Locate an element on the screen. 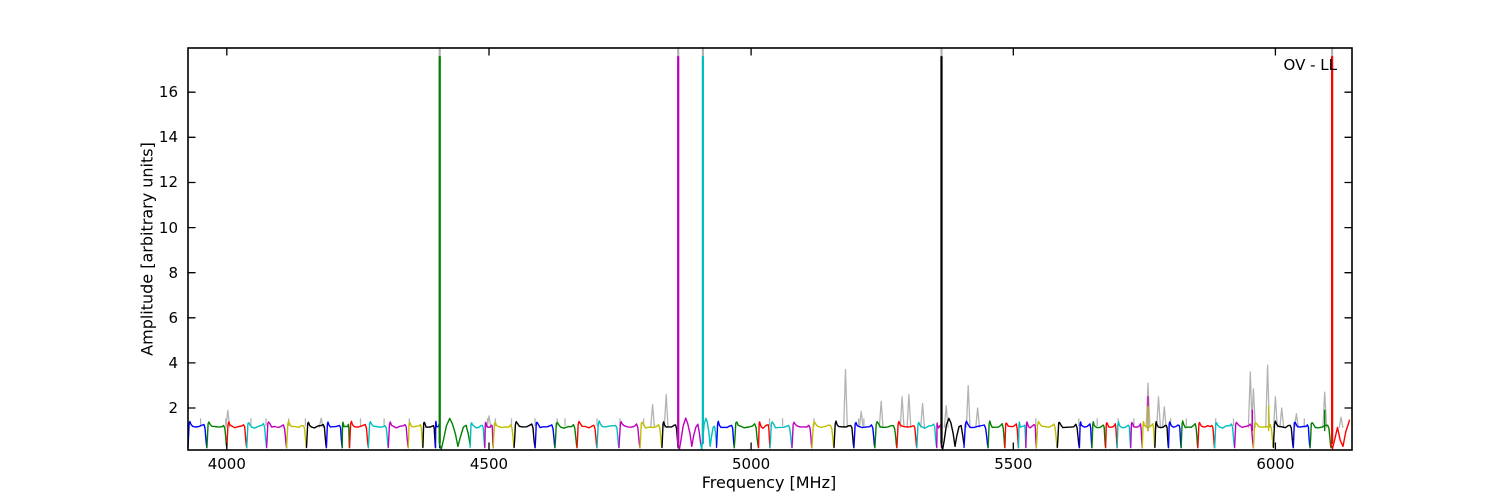 Image resolution: width=1500 pixels, height=500 pixels. y-tick-label: 16 is located at coordinates (168, 92).